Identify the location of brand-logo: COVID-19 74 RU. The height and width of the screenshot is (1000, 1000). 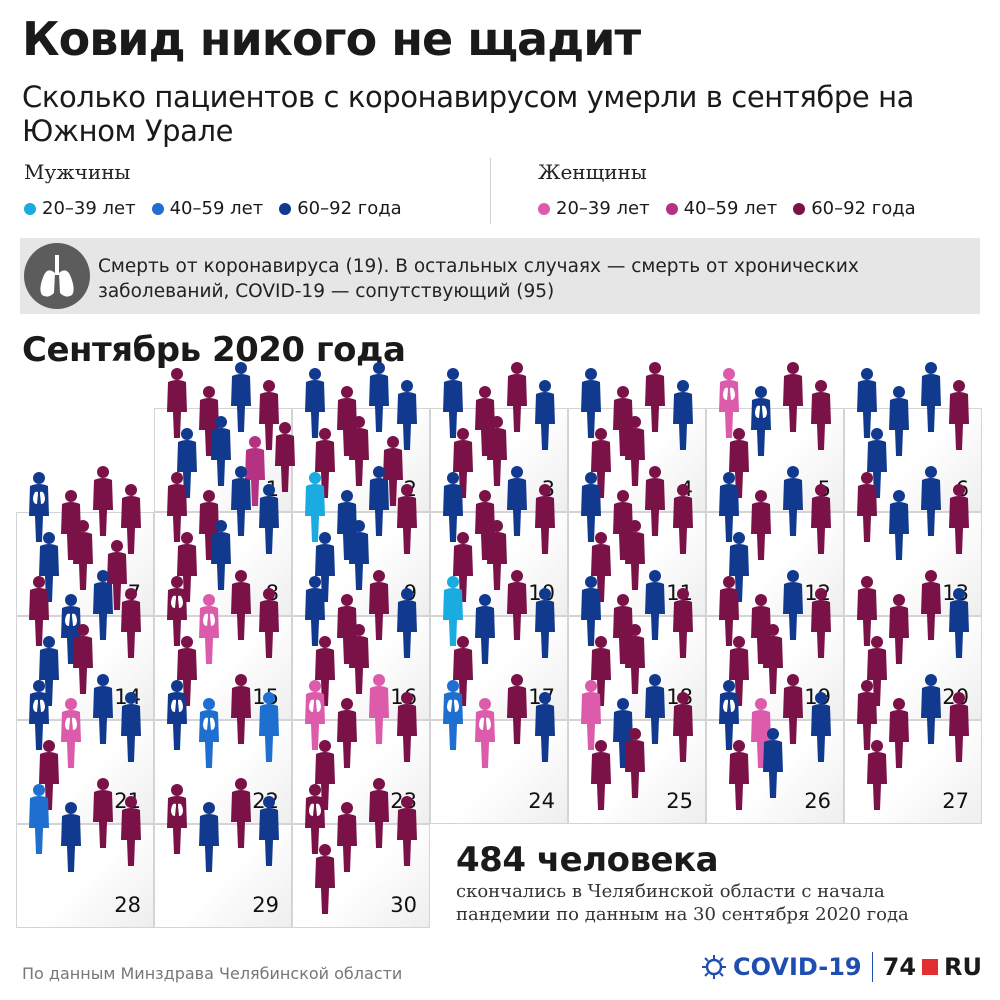
(841, 967).